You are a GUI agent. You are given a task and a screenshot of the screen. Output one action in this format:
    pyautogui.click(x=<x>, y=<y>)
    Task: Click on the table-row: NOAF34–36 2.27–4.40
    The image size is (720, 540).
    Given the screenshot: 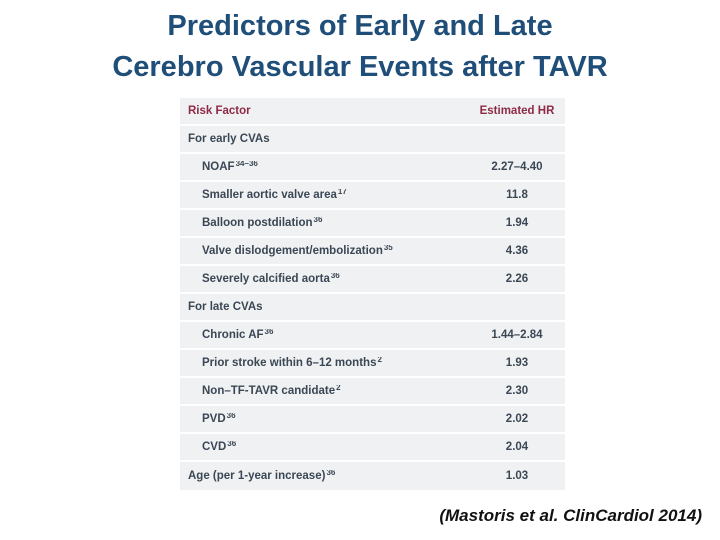 What is the action you would take?
    pyautogui.click(x=372, y=168)
    